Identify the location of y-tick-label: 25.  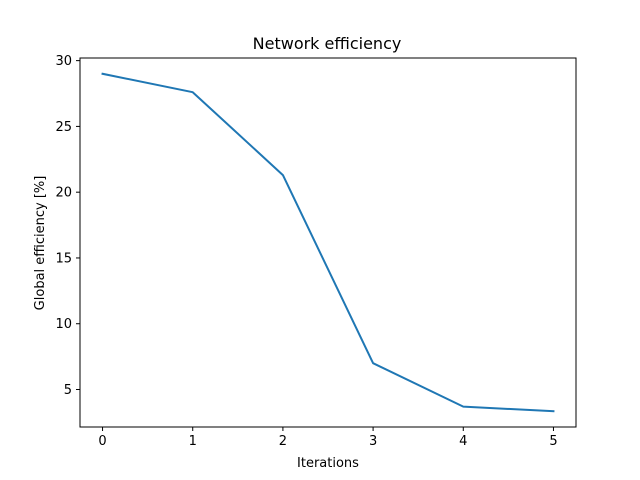
(63, 127).